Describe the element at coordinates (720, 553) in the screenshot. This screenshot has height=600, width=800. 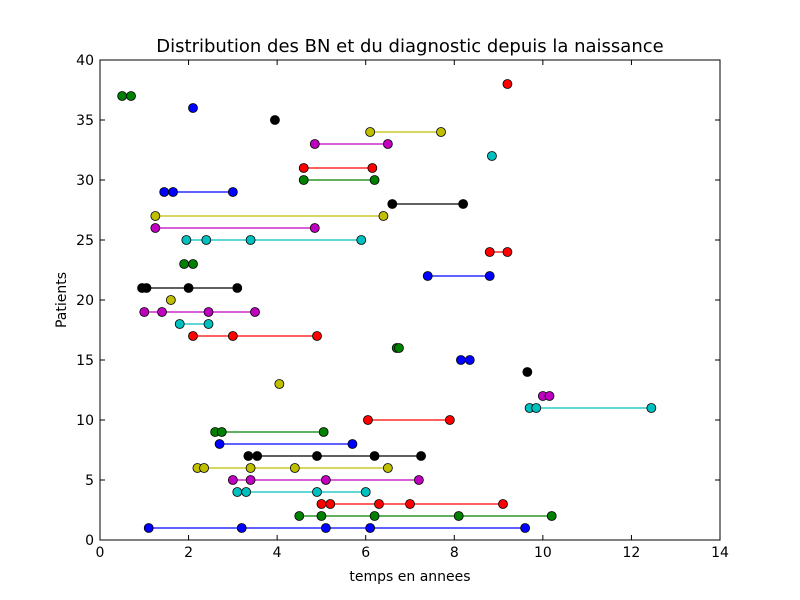
I see `x-tick-label: 14` at that location.